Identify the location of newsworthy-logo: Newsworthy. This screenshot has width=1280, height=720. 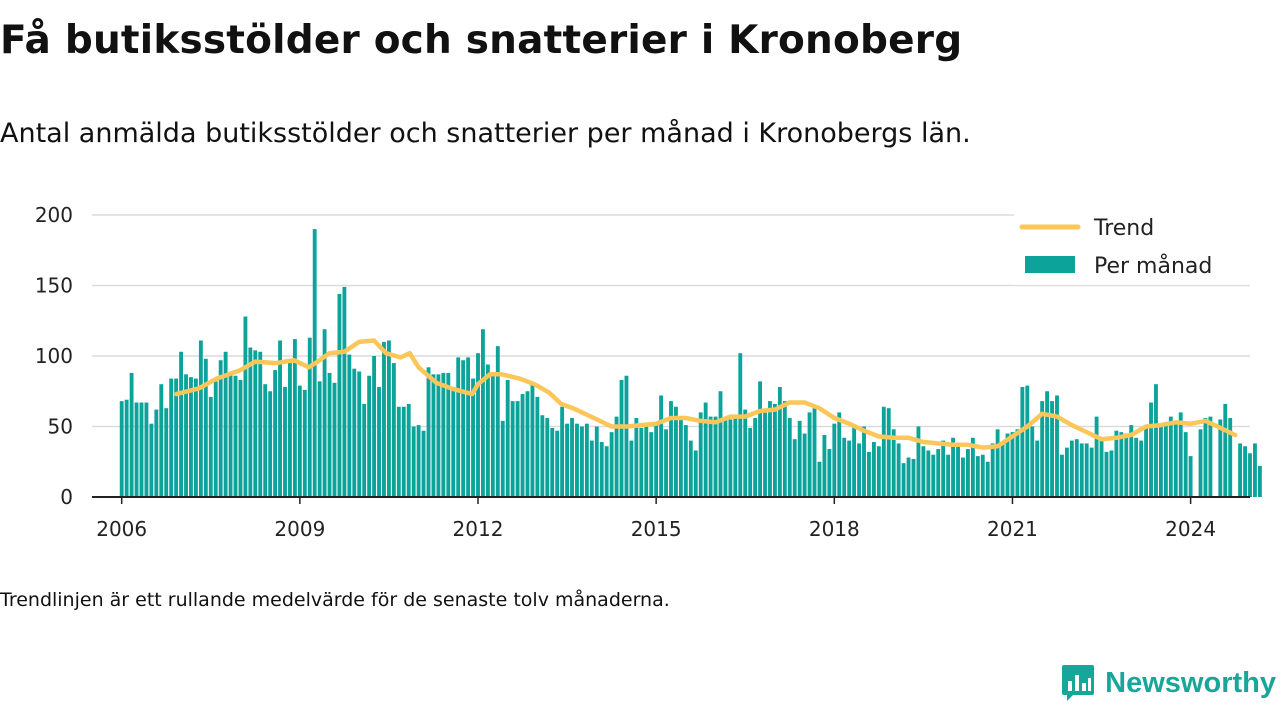
(1168, 683).